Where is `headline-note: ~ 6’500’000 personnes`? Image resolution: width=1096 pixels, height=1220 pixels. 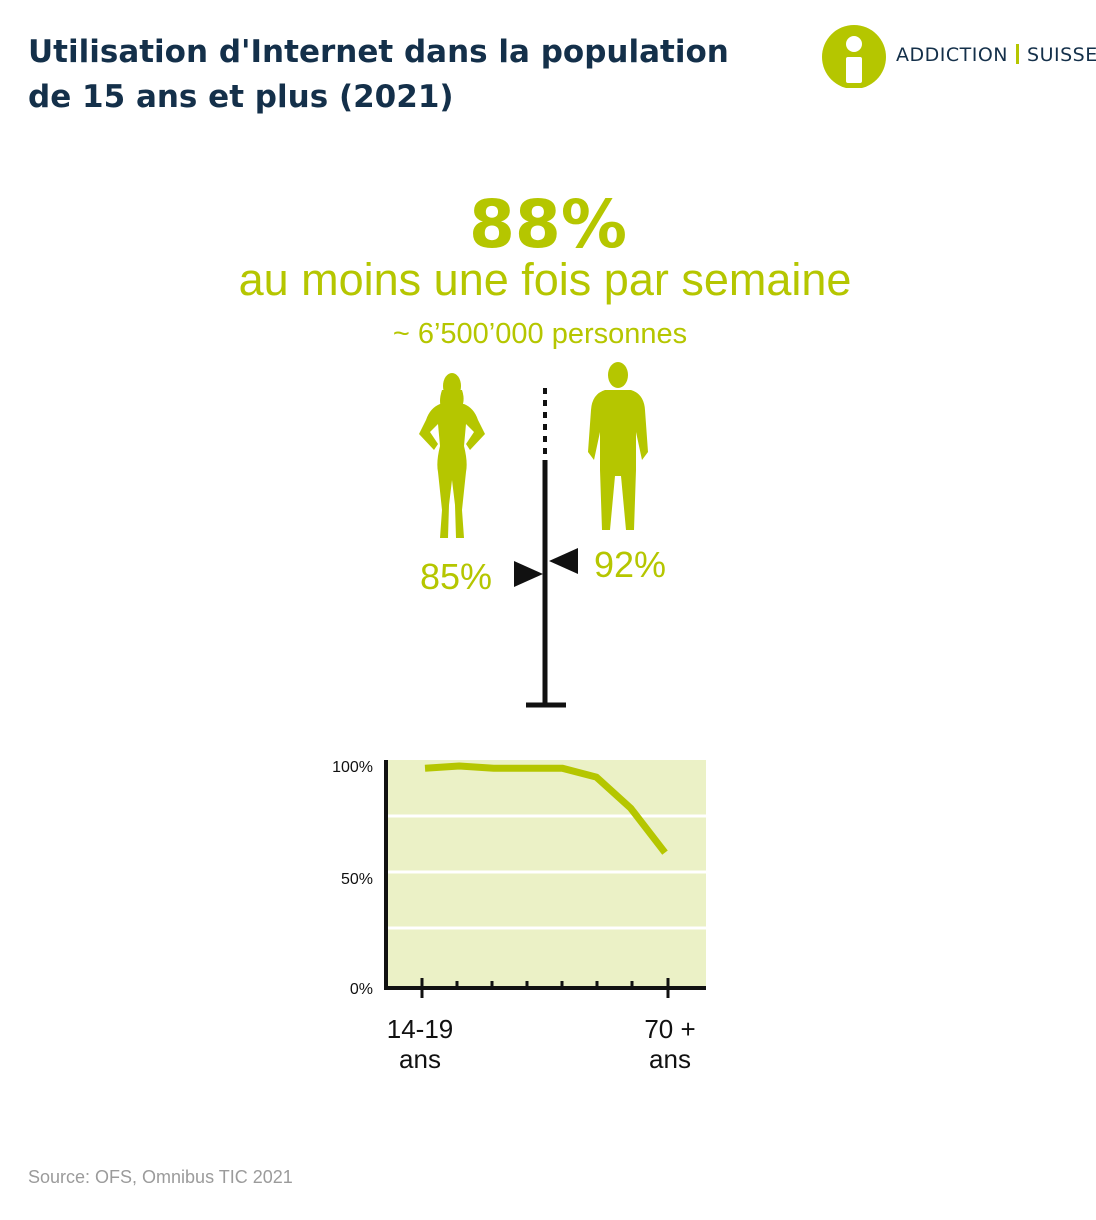 headline-note: ~ 6’500’000 personnes is located at coordinates (540, 334).